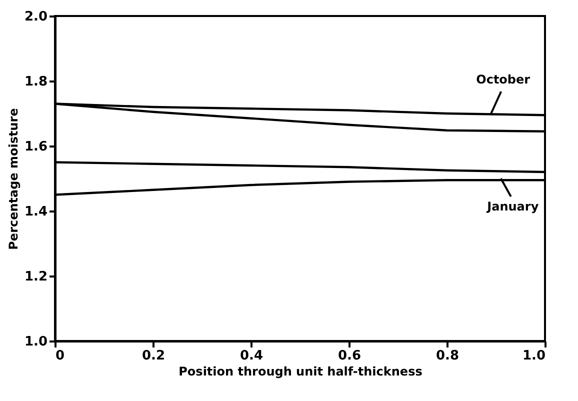 This screenshot has height=401, width=578. What do you see at coordinates (36, 17) in the screenshot?
I see `y-tick-label: 2.0` at bounding box center [36, 17].